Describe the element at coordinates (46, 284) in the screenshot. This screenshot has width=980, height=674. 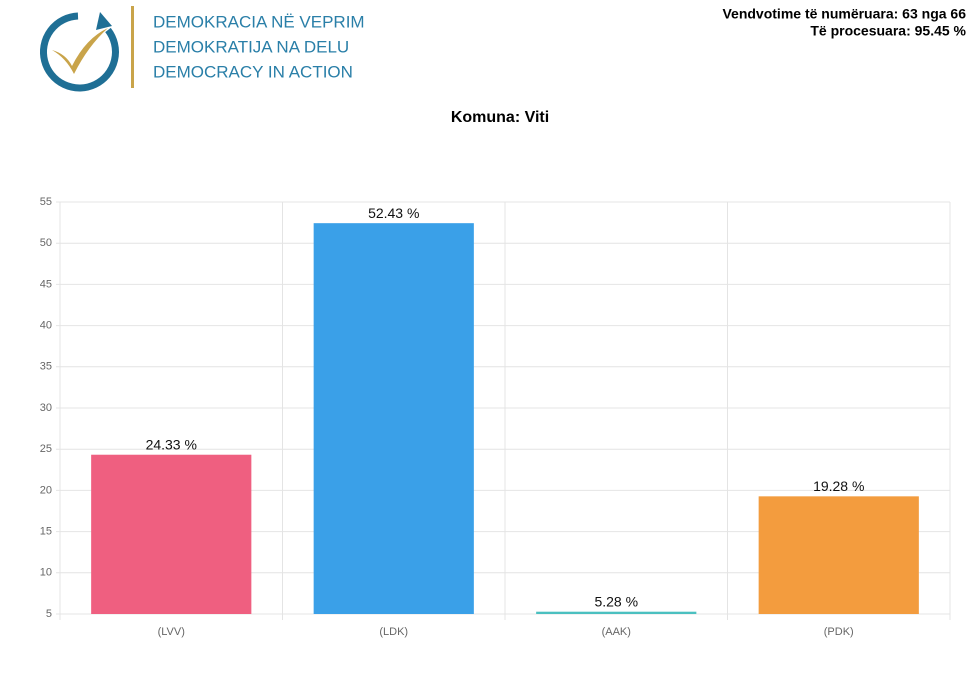
I see `y-tick-label: 45` at that location.